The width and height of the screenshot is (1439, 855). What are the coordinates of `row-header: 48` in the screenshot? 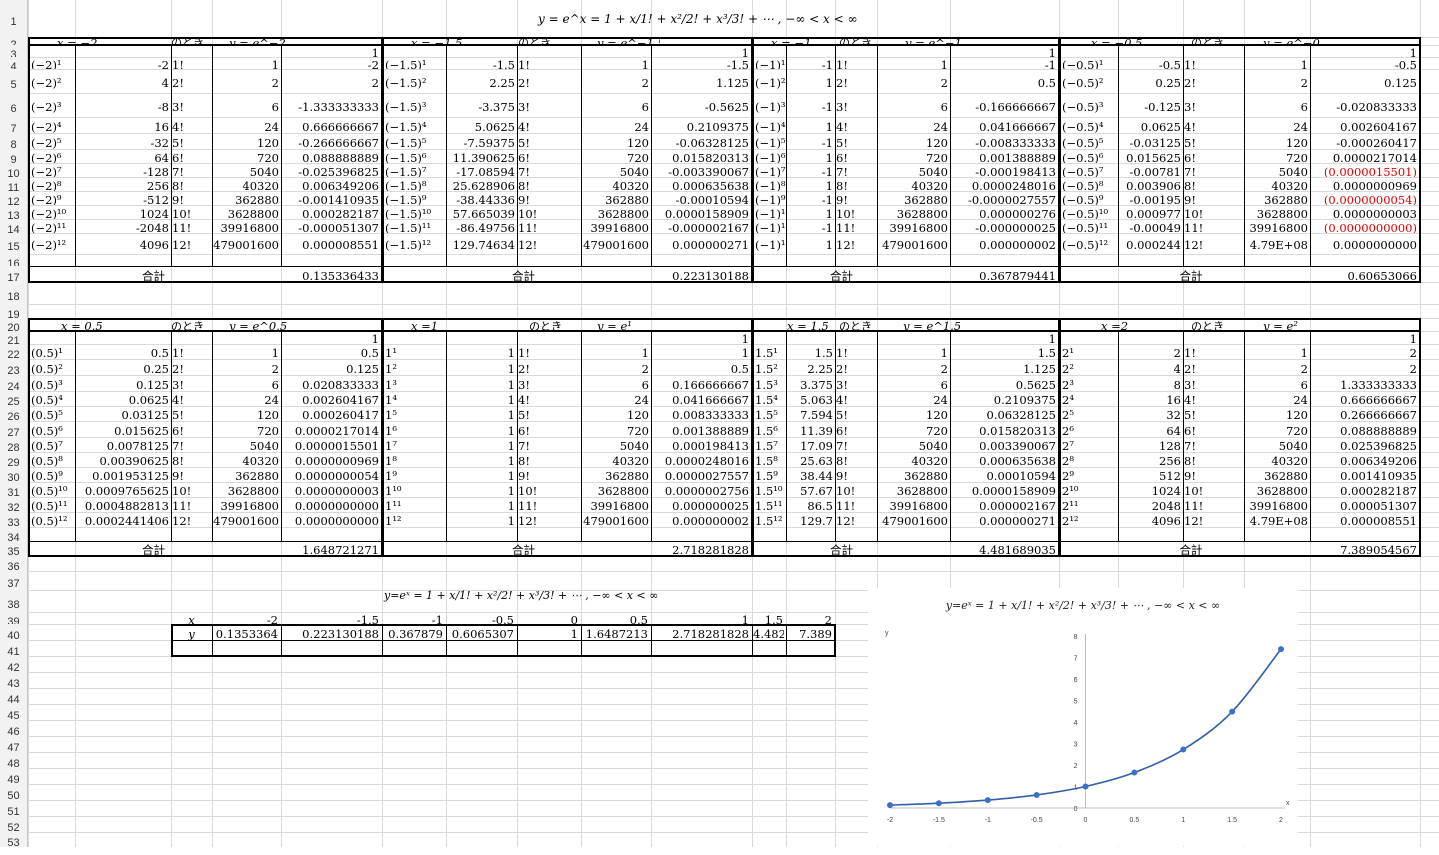 It's located at (14, 761).